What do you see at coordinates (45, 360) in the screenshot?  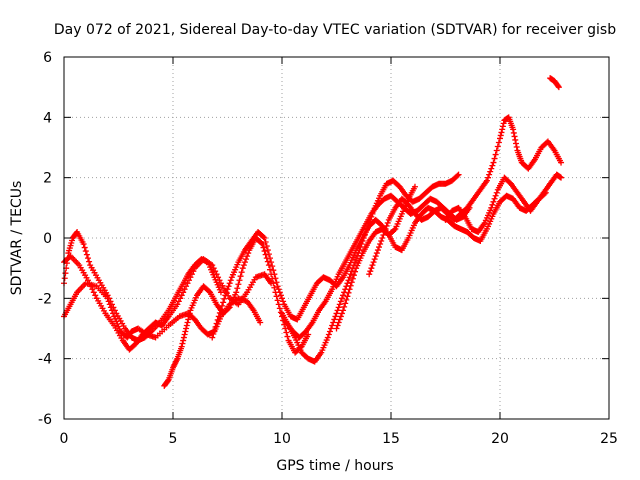 I see `y-tick-label: -4` at bounding box center [45, 360].